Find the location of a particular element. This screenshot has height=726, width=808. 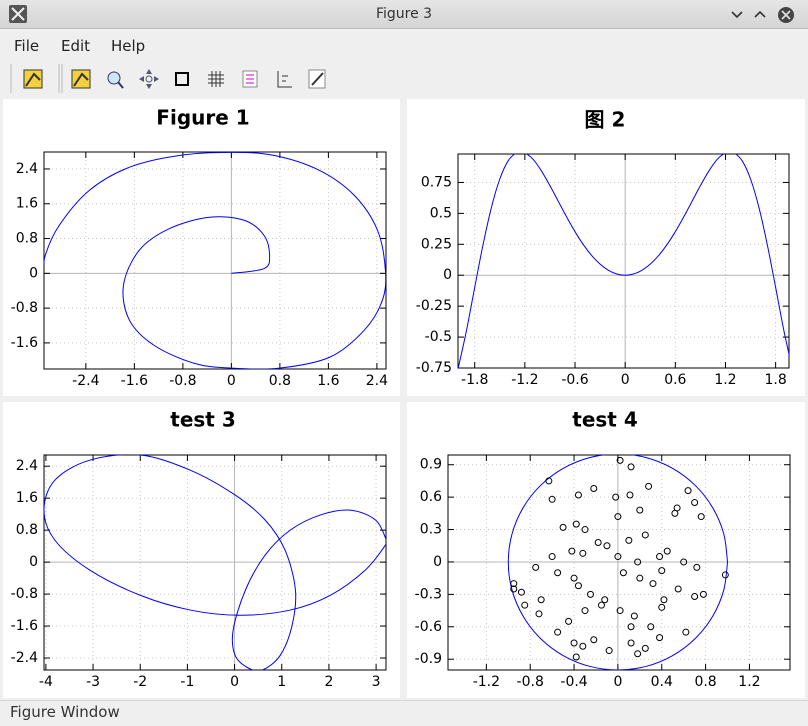

window-controls is located at coordinates (762, 15).